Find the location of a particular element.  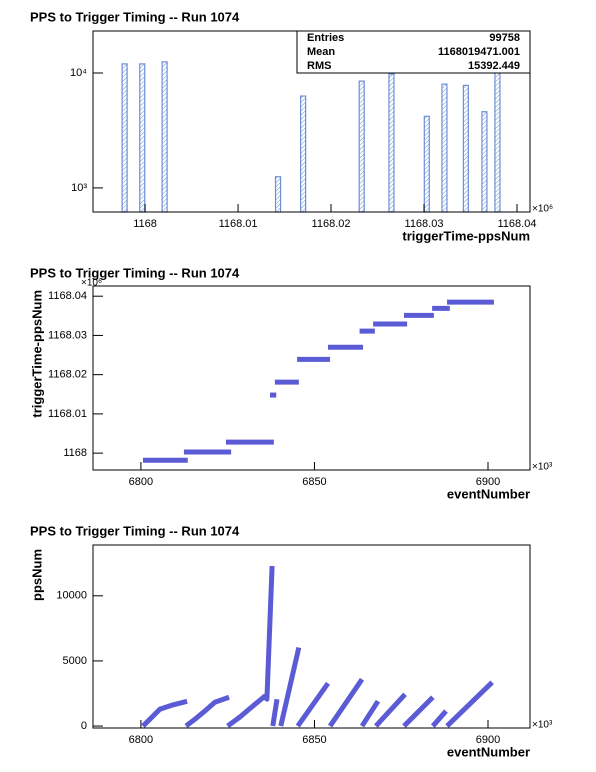

x-tick-label: 1168.01 is located at coordinates (238, 224).